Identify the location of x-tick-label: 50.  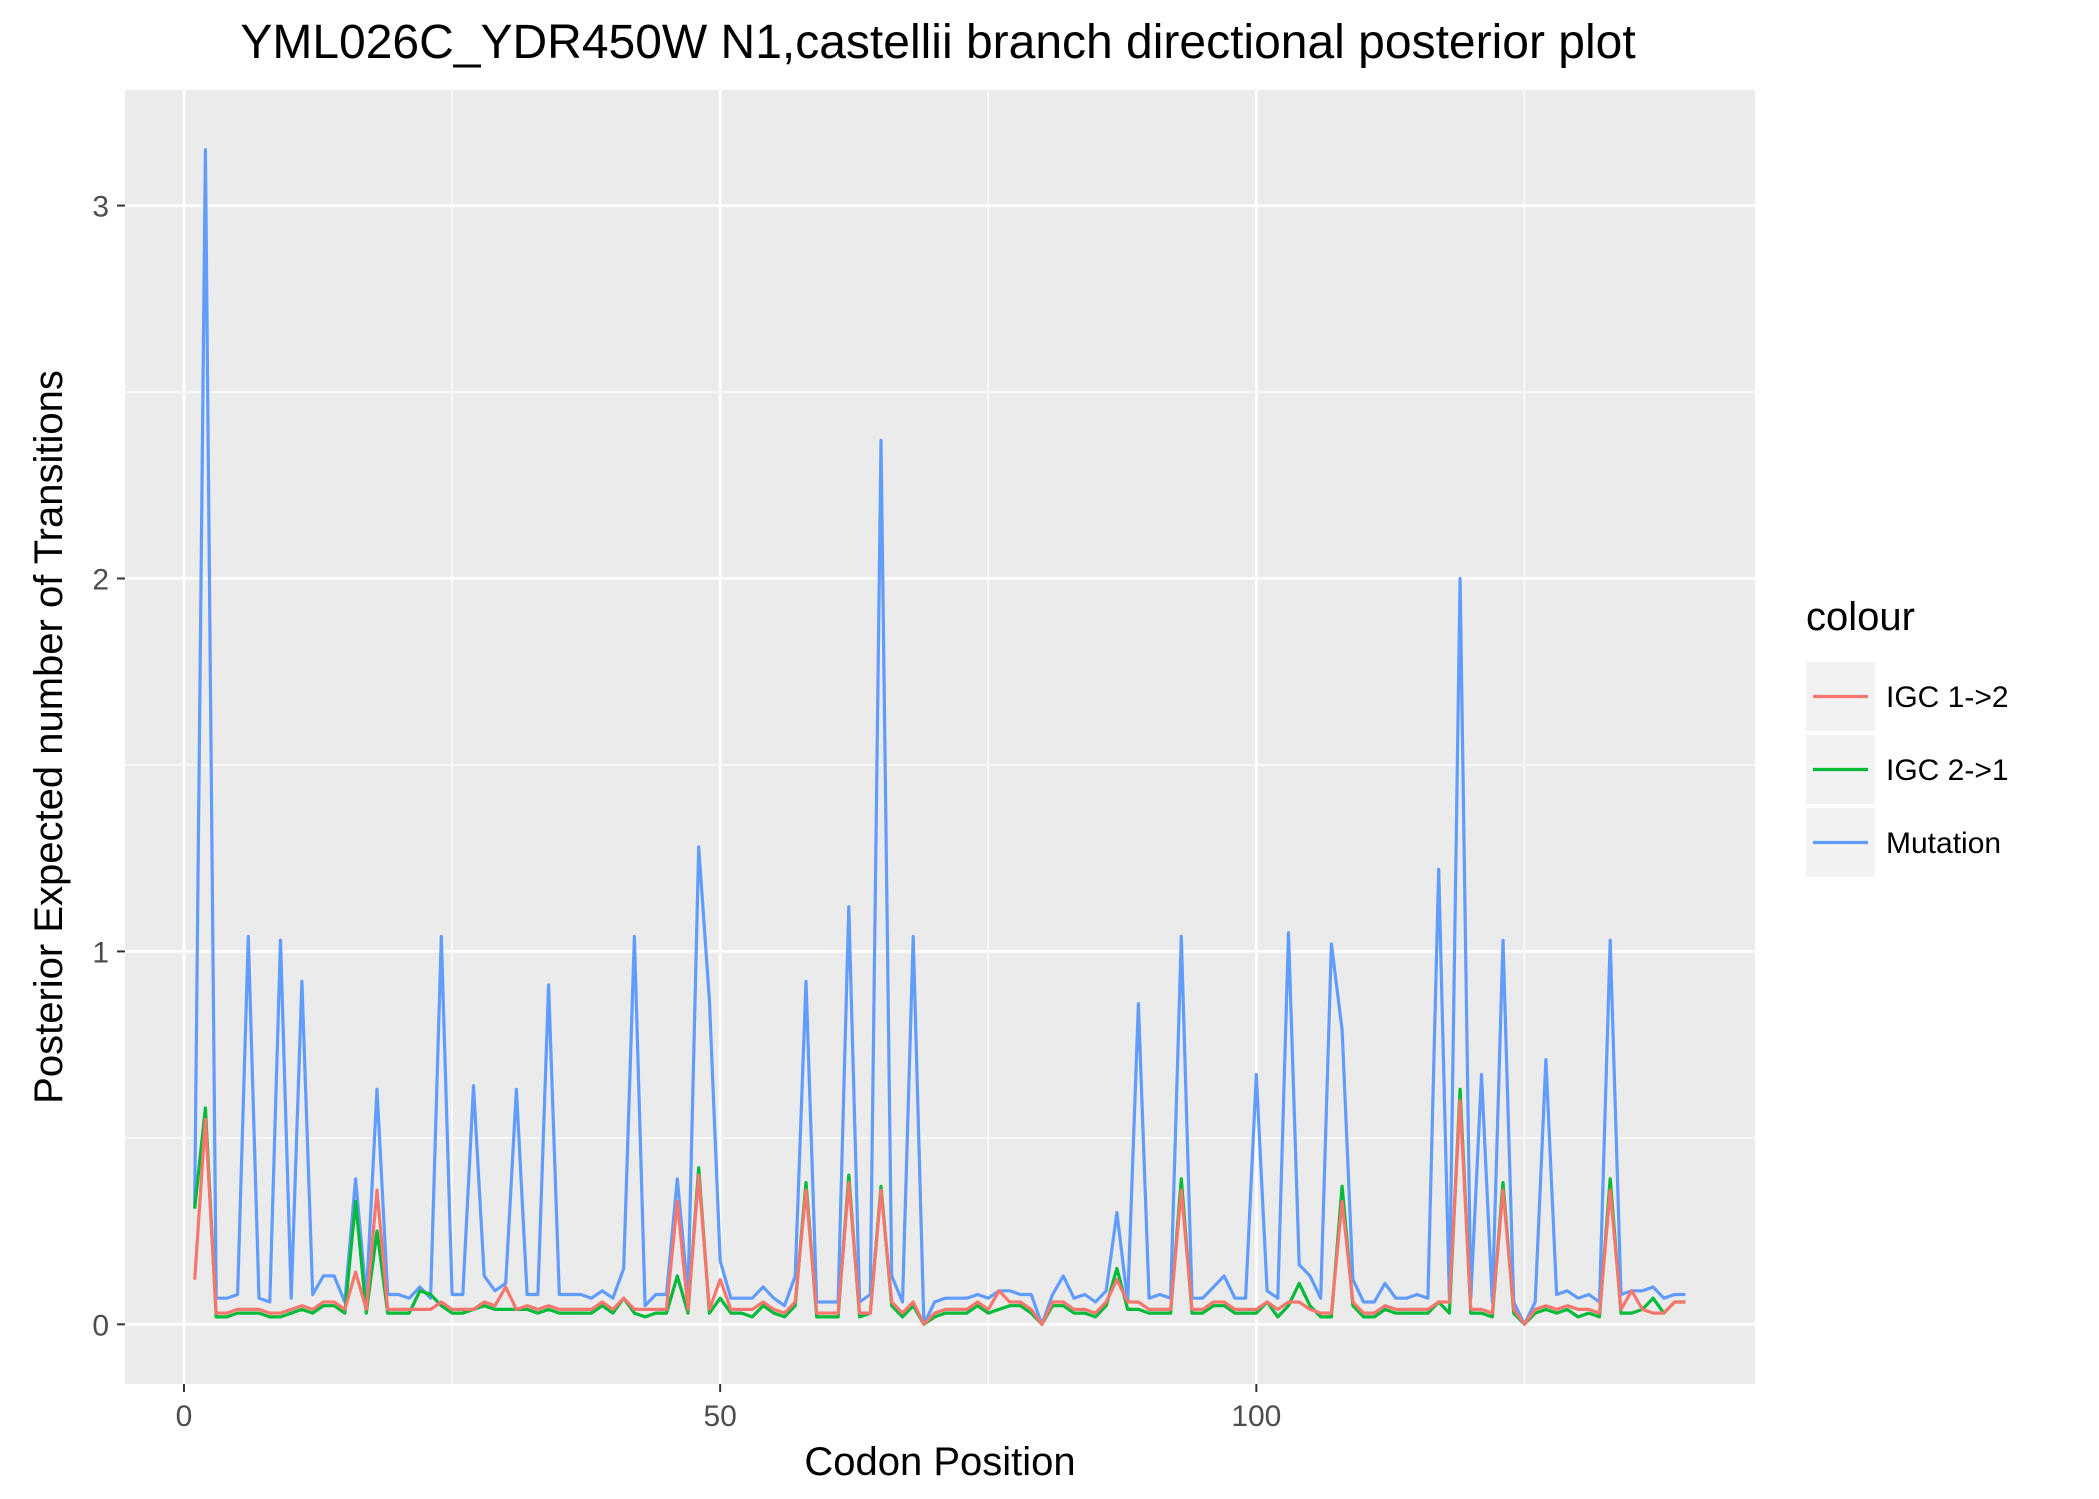
(719, 1416).